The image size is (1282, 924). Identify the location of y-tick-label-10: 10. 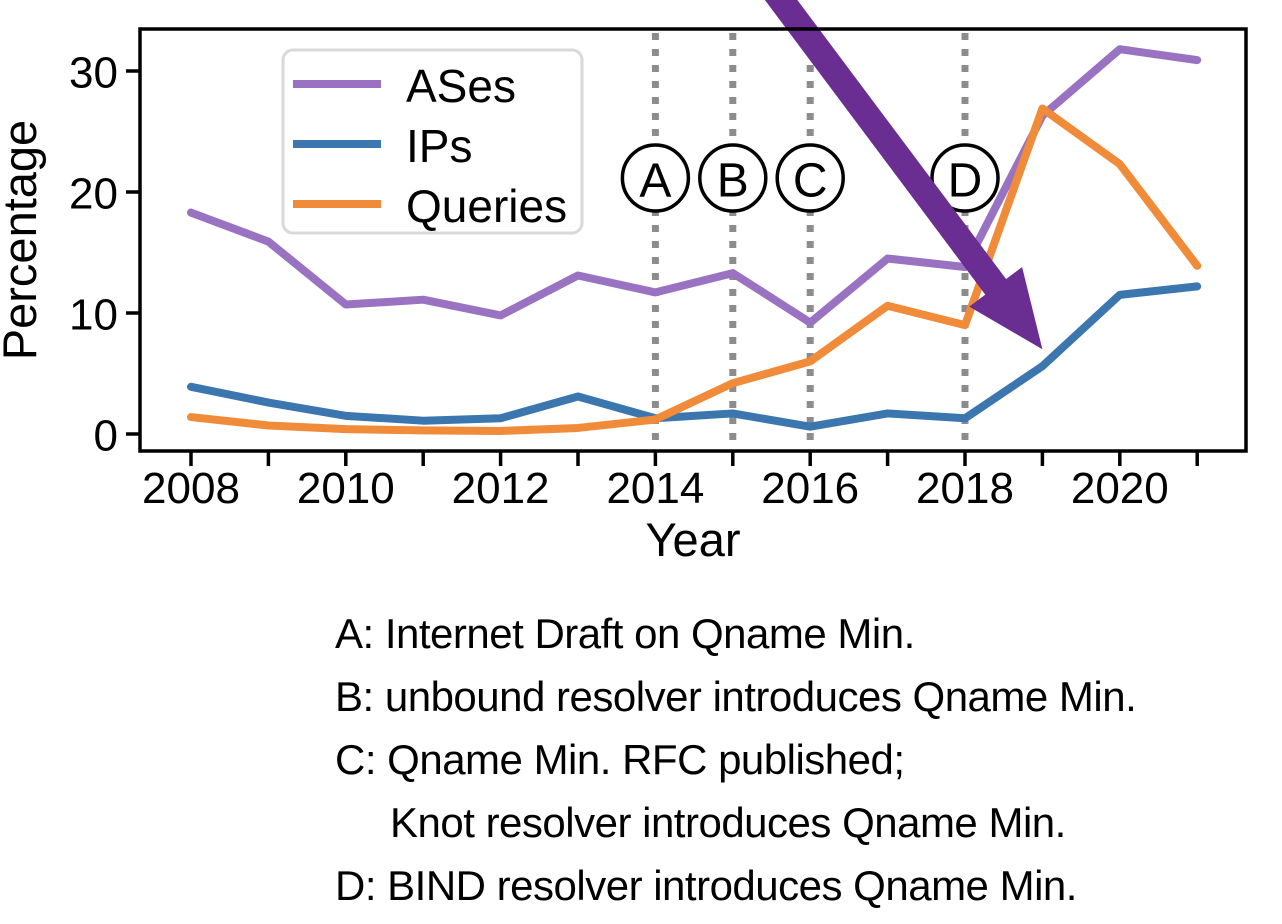
(93, 315).